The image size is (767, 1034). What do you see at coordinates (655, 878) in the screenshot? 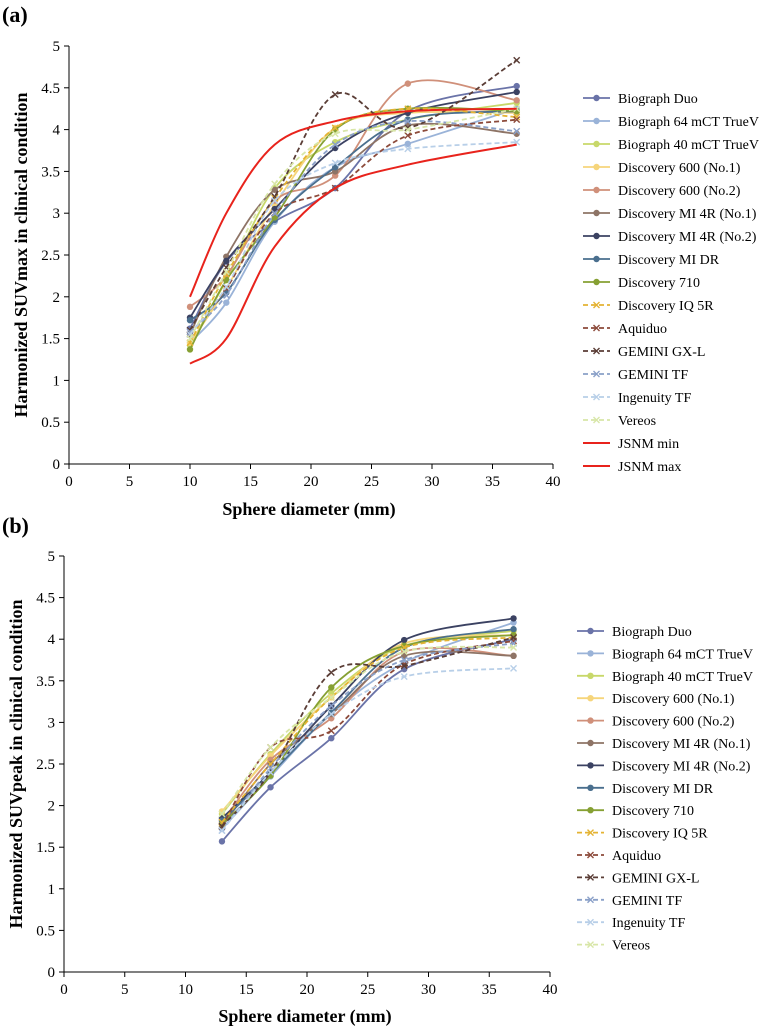
I see `legend-label: GEMINI GX-L` at bounding box center [655, 878].